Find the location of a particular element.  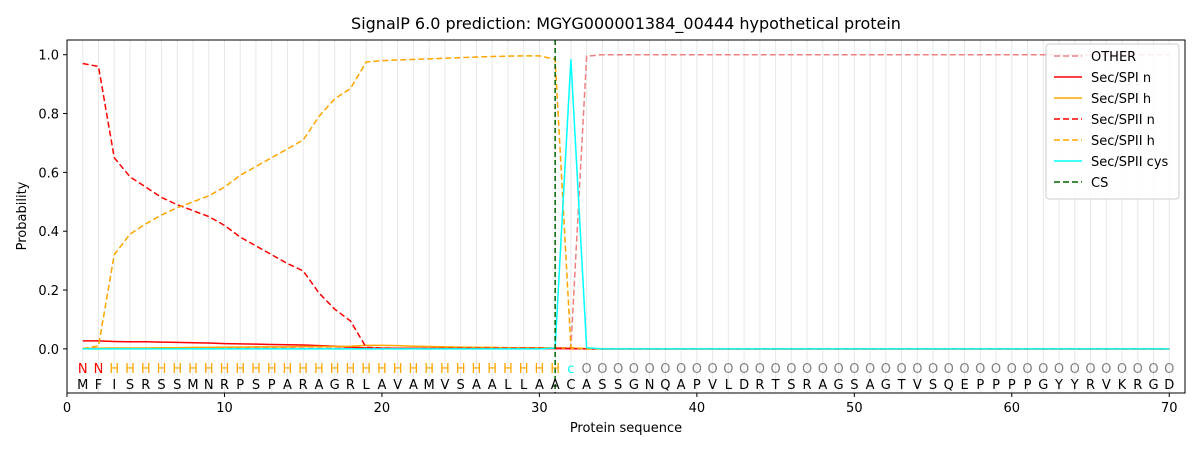

sequence-residue: T is located at coordinates (775, 385).